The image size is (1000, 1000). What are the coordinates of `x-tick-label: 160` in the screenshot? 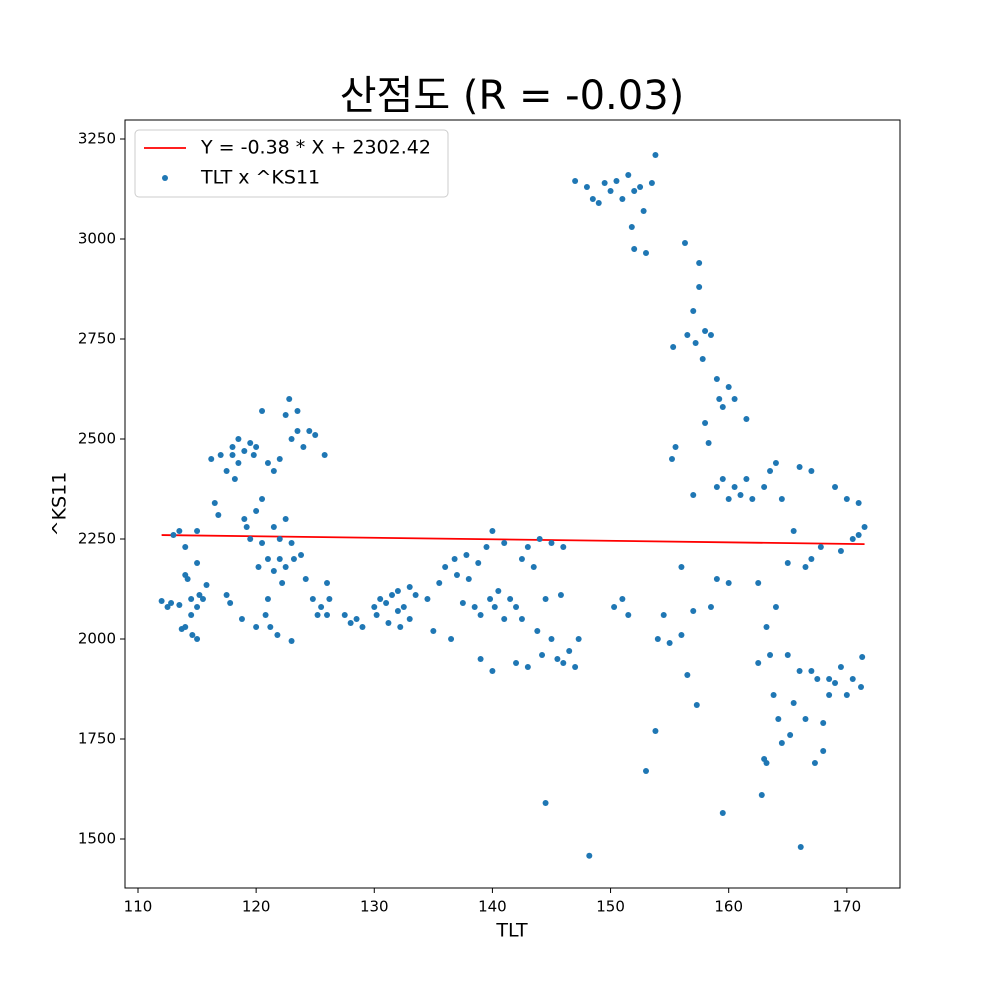 It's located at (728, 907).